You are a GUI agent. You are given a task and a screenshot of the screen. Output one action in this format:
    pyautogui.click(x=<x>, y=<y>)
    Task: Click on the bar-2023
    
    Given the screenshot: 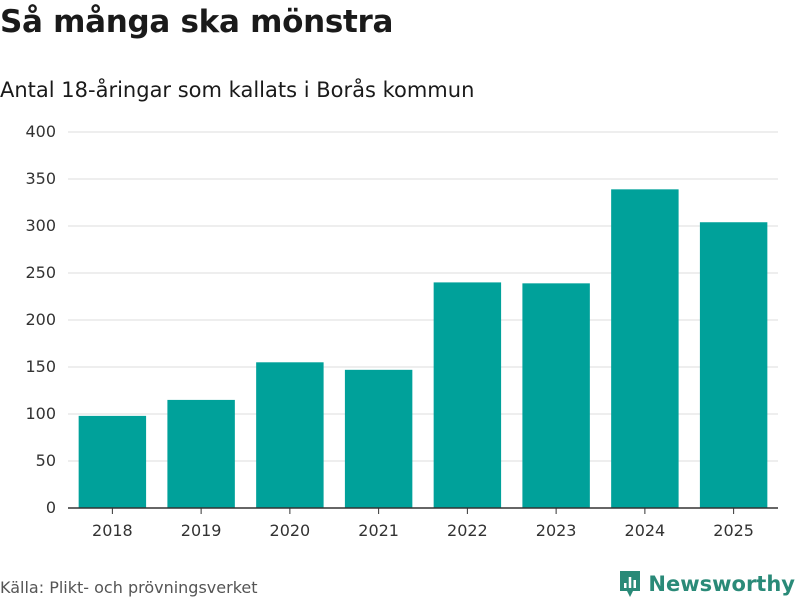 What is the action you would take?
    pyautogui.click(x=556, y=395)
    